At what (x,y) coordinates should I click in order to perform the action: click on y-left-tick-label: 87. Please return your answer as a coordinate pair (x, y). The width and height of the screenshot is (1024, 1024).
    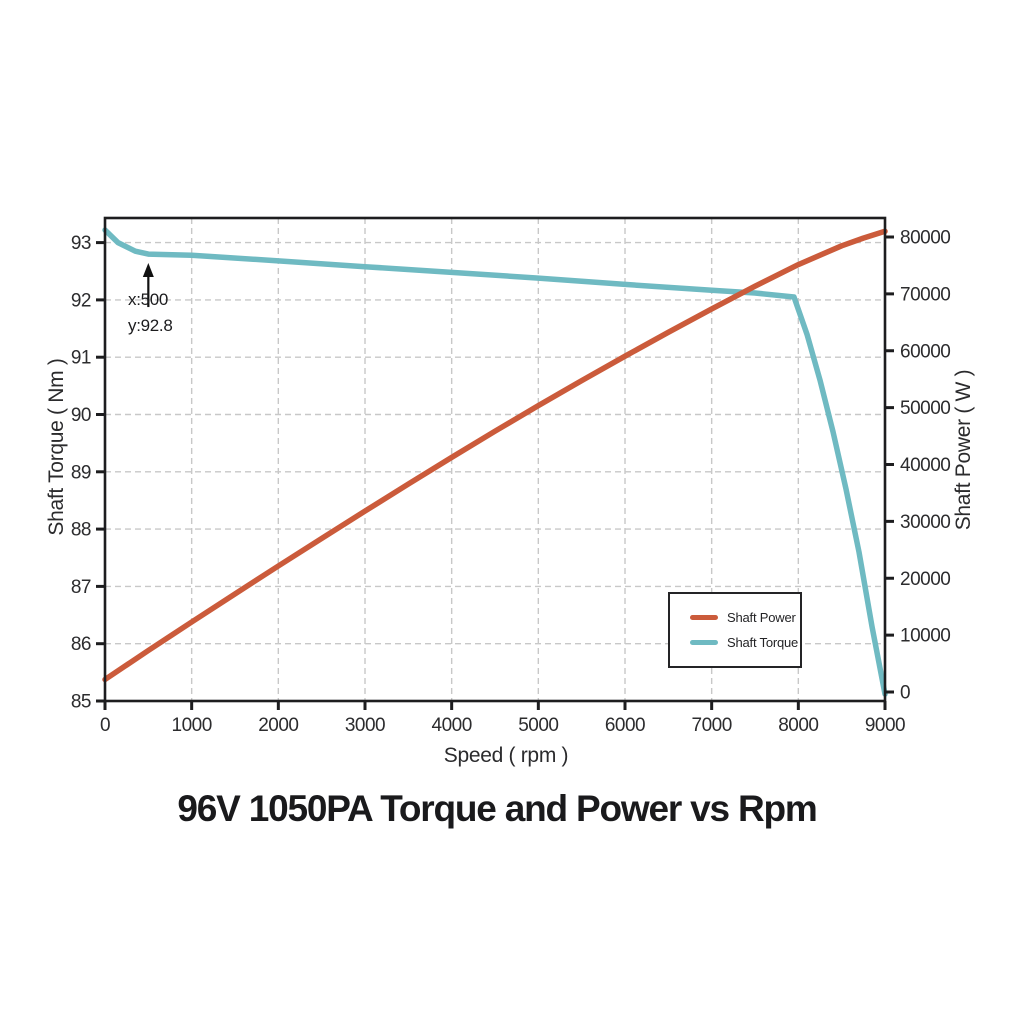
    Looking at the image, I should click on (81, 587).